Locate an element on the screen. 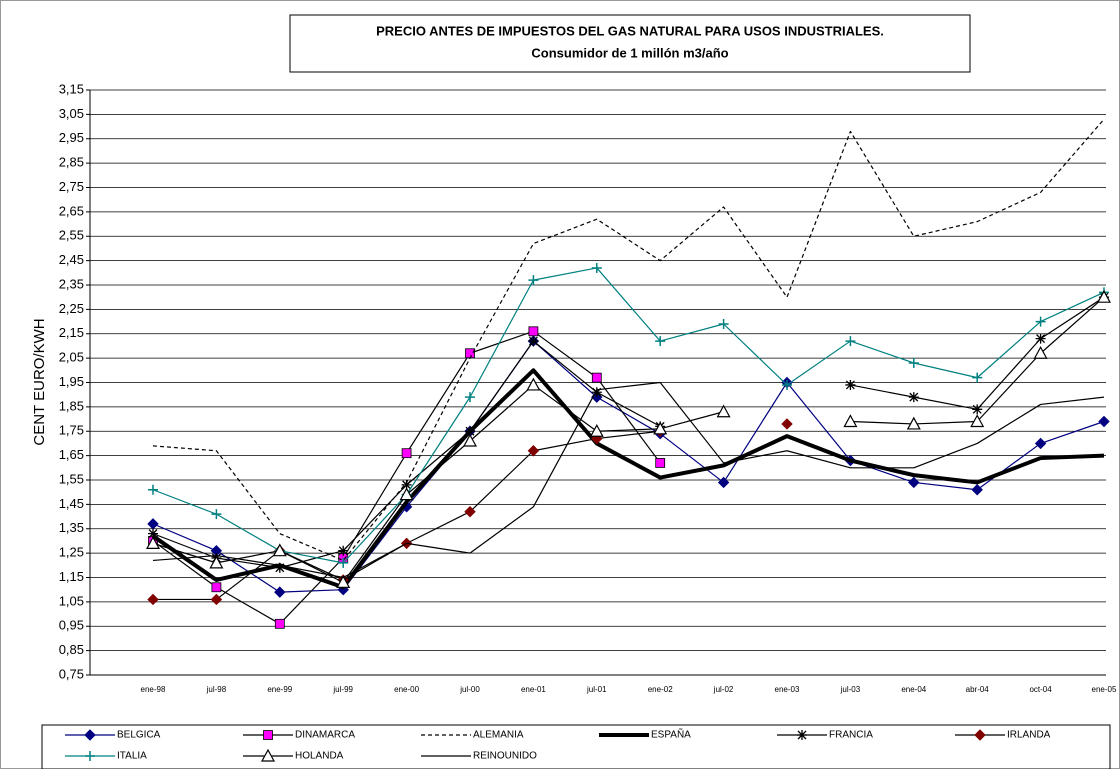 Image resolution: width=1120 pixels, height=769 pixels. y-tick-label: 1,25 is located at coordinates (71, 552).